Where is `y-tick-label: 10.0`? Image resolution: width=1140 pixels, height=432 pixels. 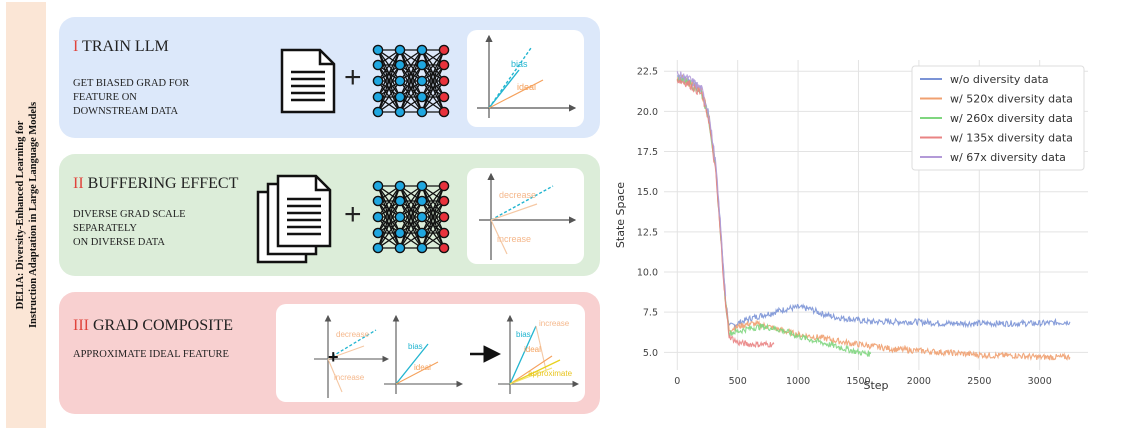
y-tick-label: 10.0 is located at coordinates (647, 273).